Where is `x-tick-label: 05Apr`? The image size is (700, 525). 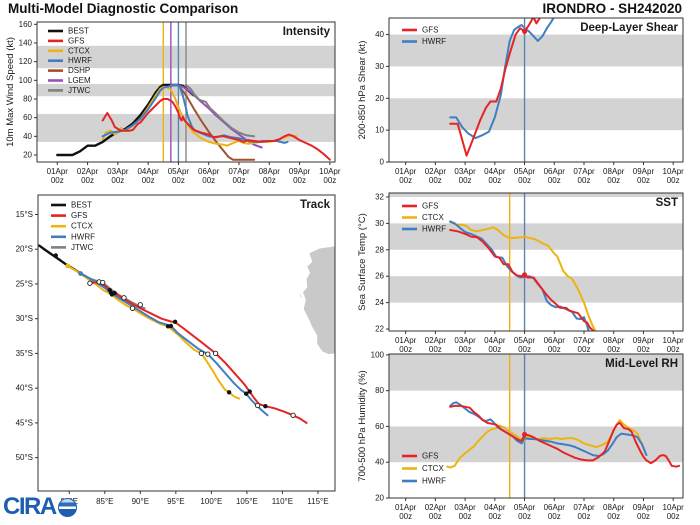
x-tick-label: 05Apr is located at coordinates (525, 171).